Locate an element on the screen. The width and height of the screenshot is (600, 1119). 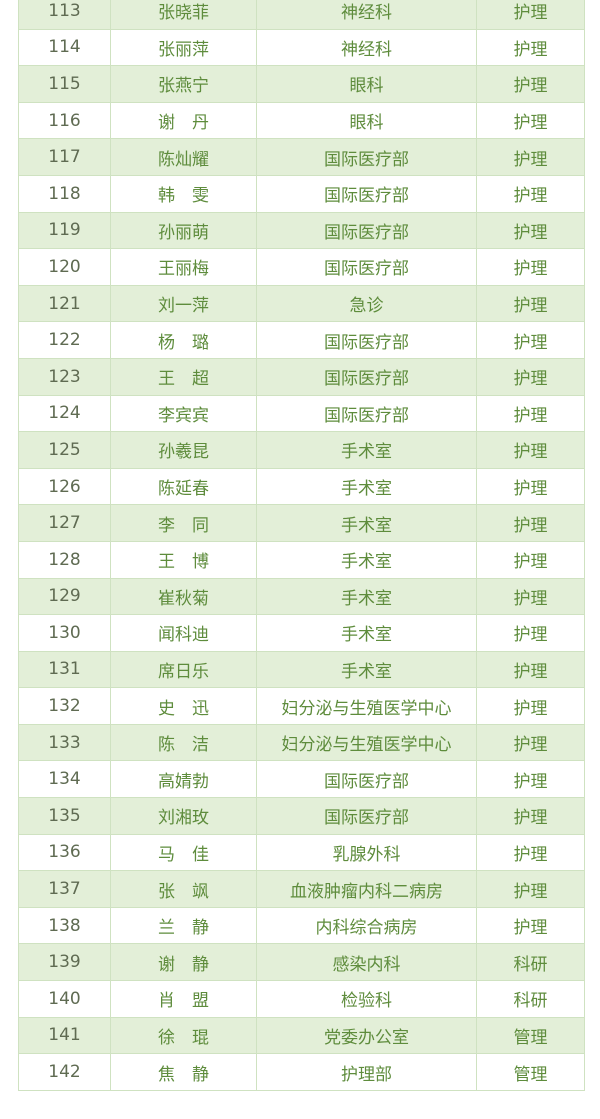
table-row: 120 王丽梅 国际医疗部 护理 is located at coordinates (301, 267).